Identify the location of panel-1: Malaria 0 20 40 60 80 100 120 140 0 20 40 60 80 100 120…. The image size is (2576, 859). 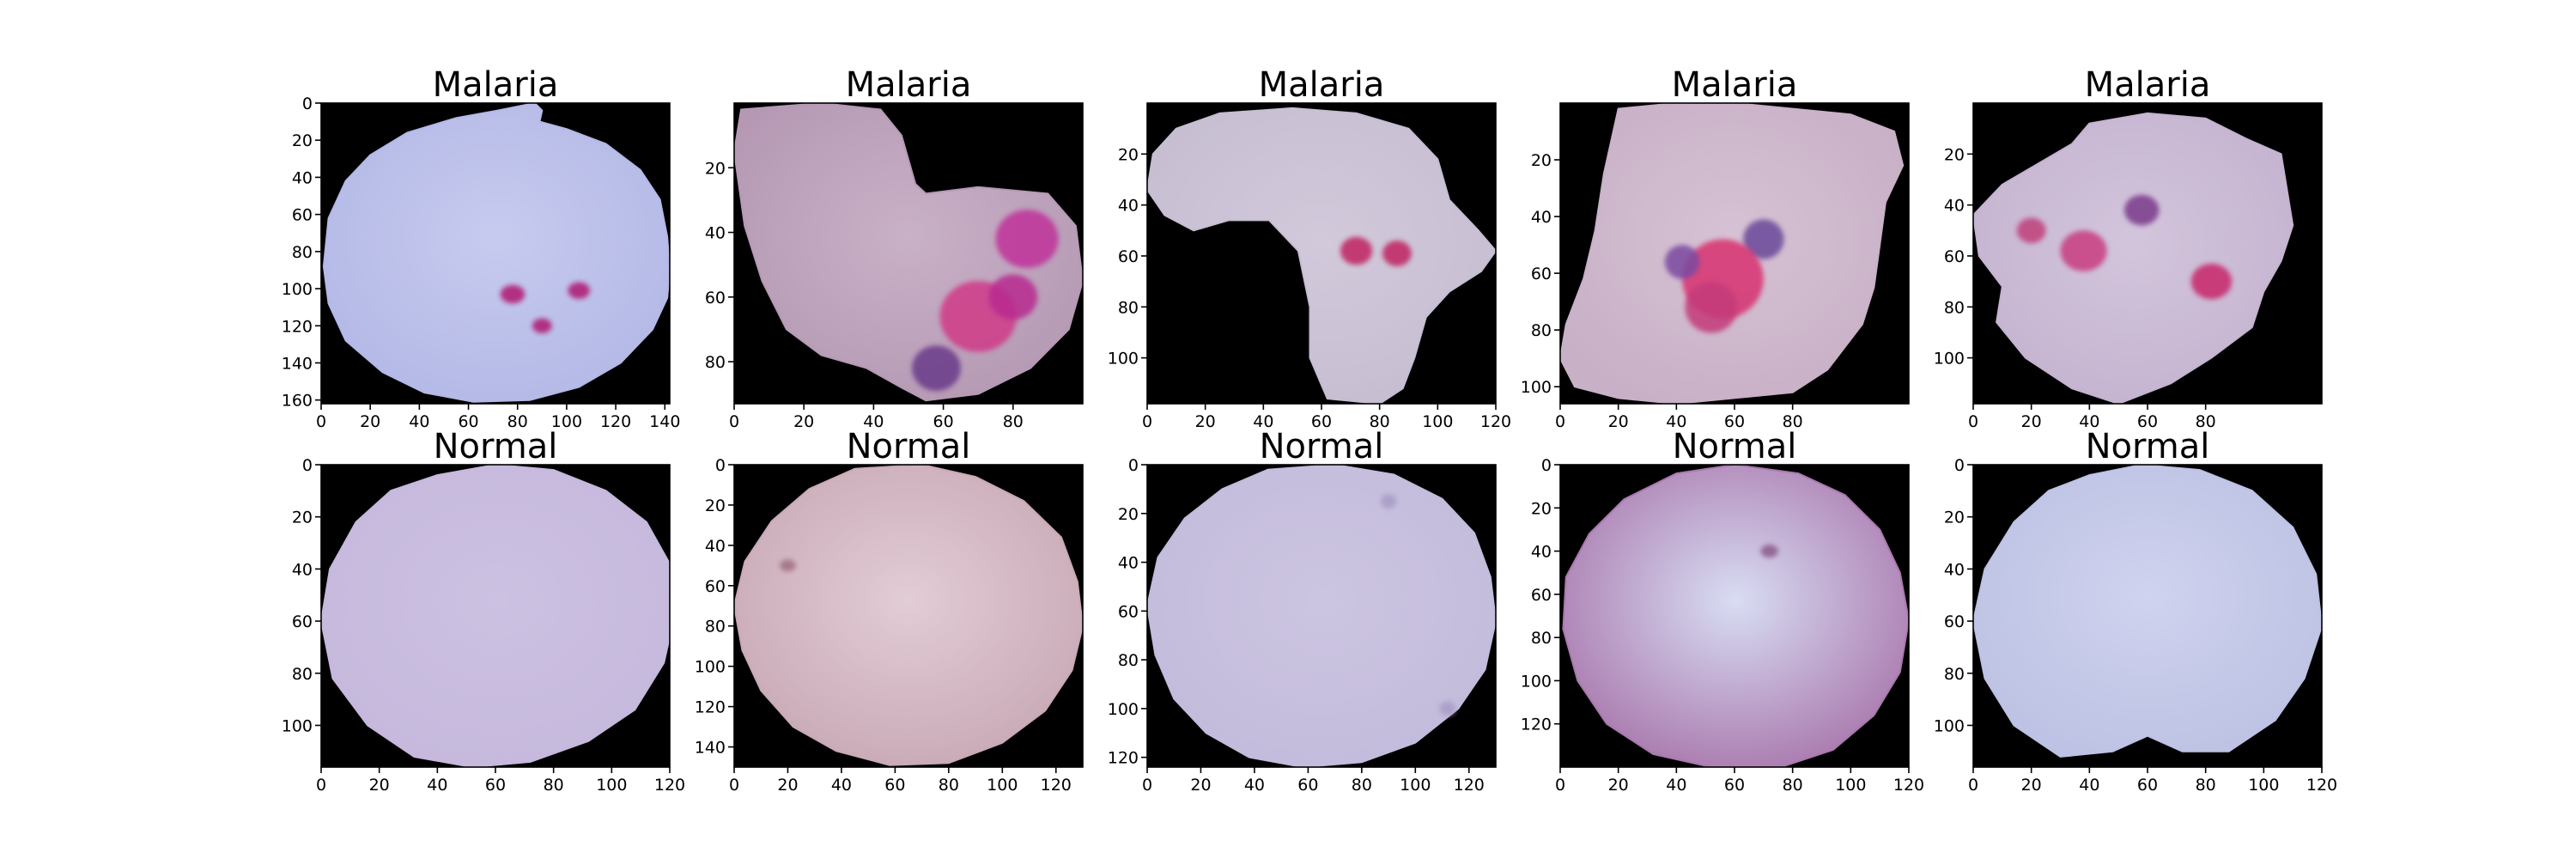
(481, 248).